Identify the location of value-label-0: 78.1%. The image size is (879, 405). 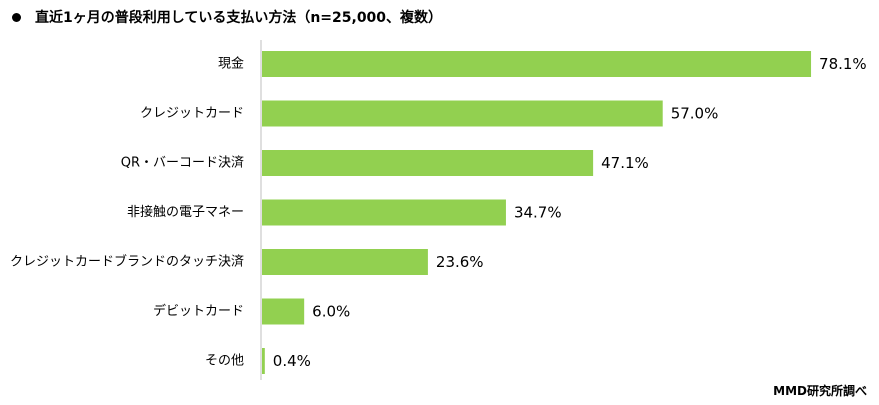
(843, 64).